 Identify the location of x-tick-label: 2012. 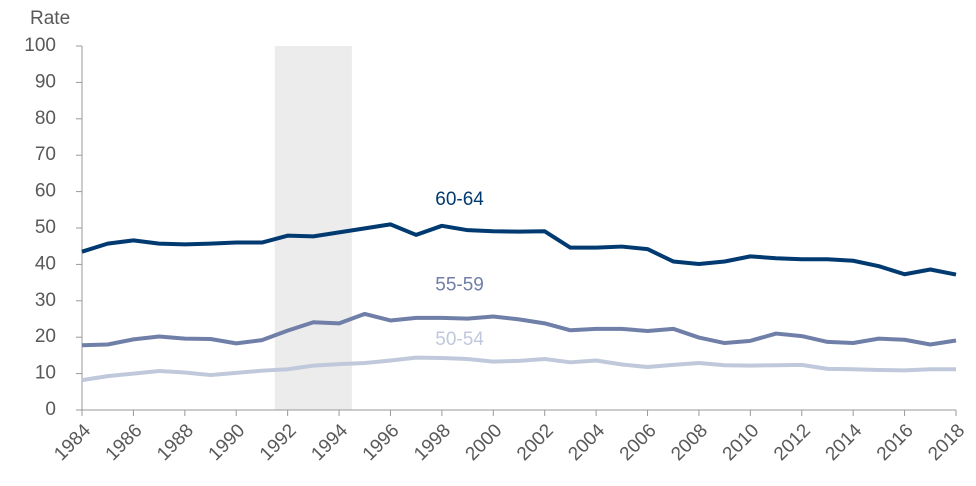
(792, 442).